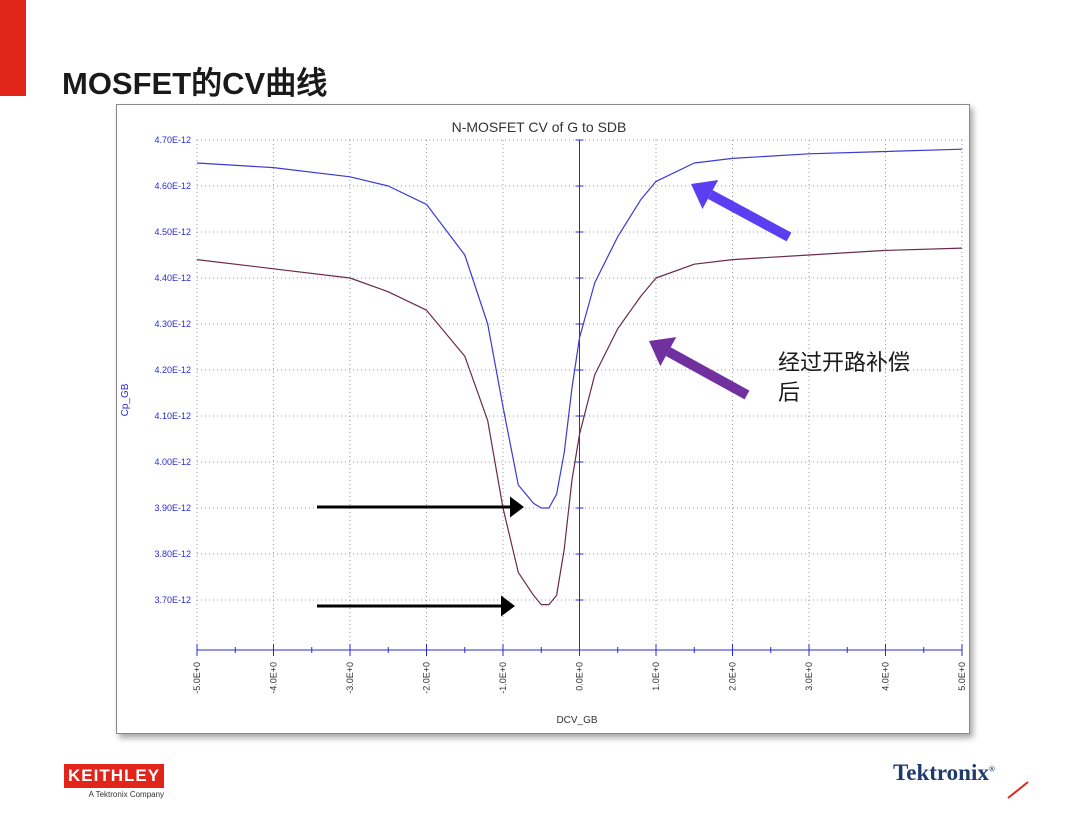  What do you see at coordinates (991, 769) in the screenshot?
I see `registered-mark: ®` at bounding box center [991, 769].